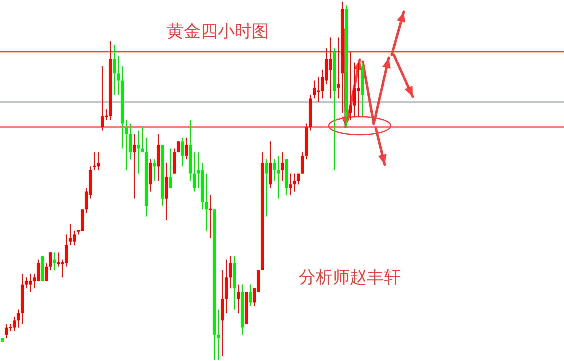  What do you see at coordinates (218, 32) in the screenshot?
I see `text: 黄金四小时图` at bounding box center [218, 32].